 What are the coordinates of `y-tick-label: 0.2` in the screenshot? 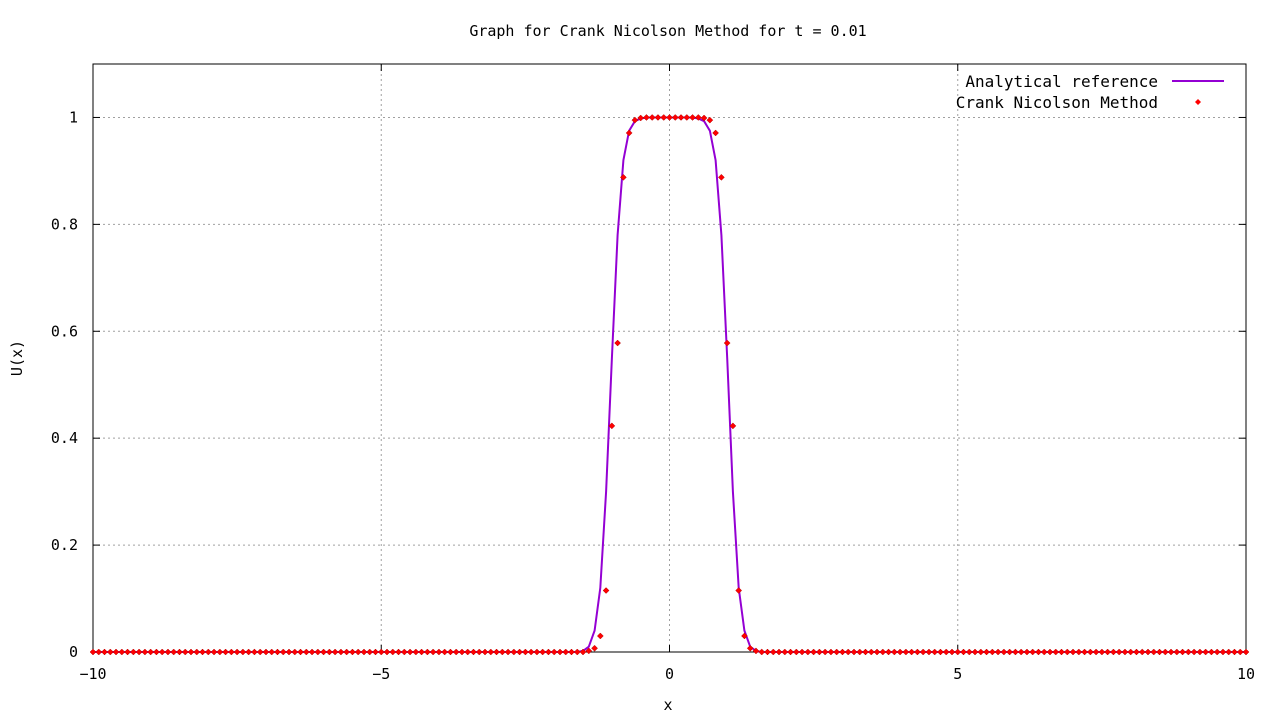 It's located at (64, 545).